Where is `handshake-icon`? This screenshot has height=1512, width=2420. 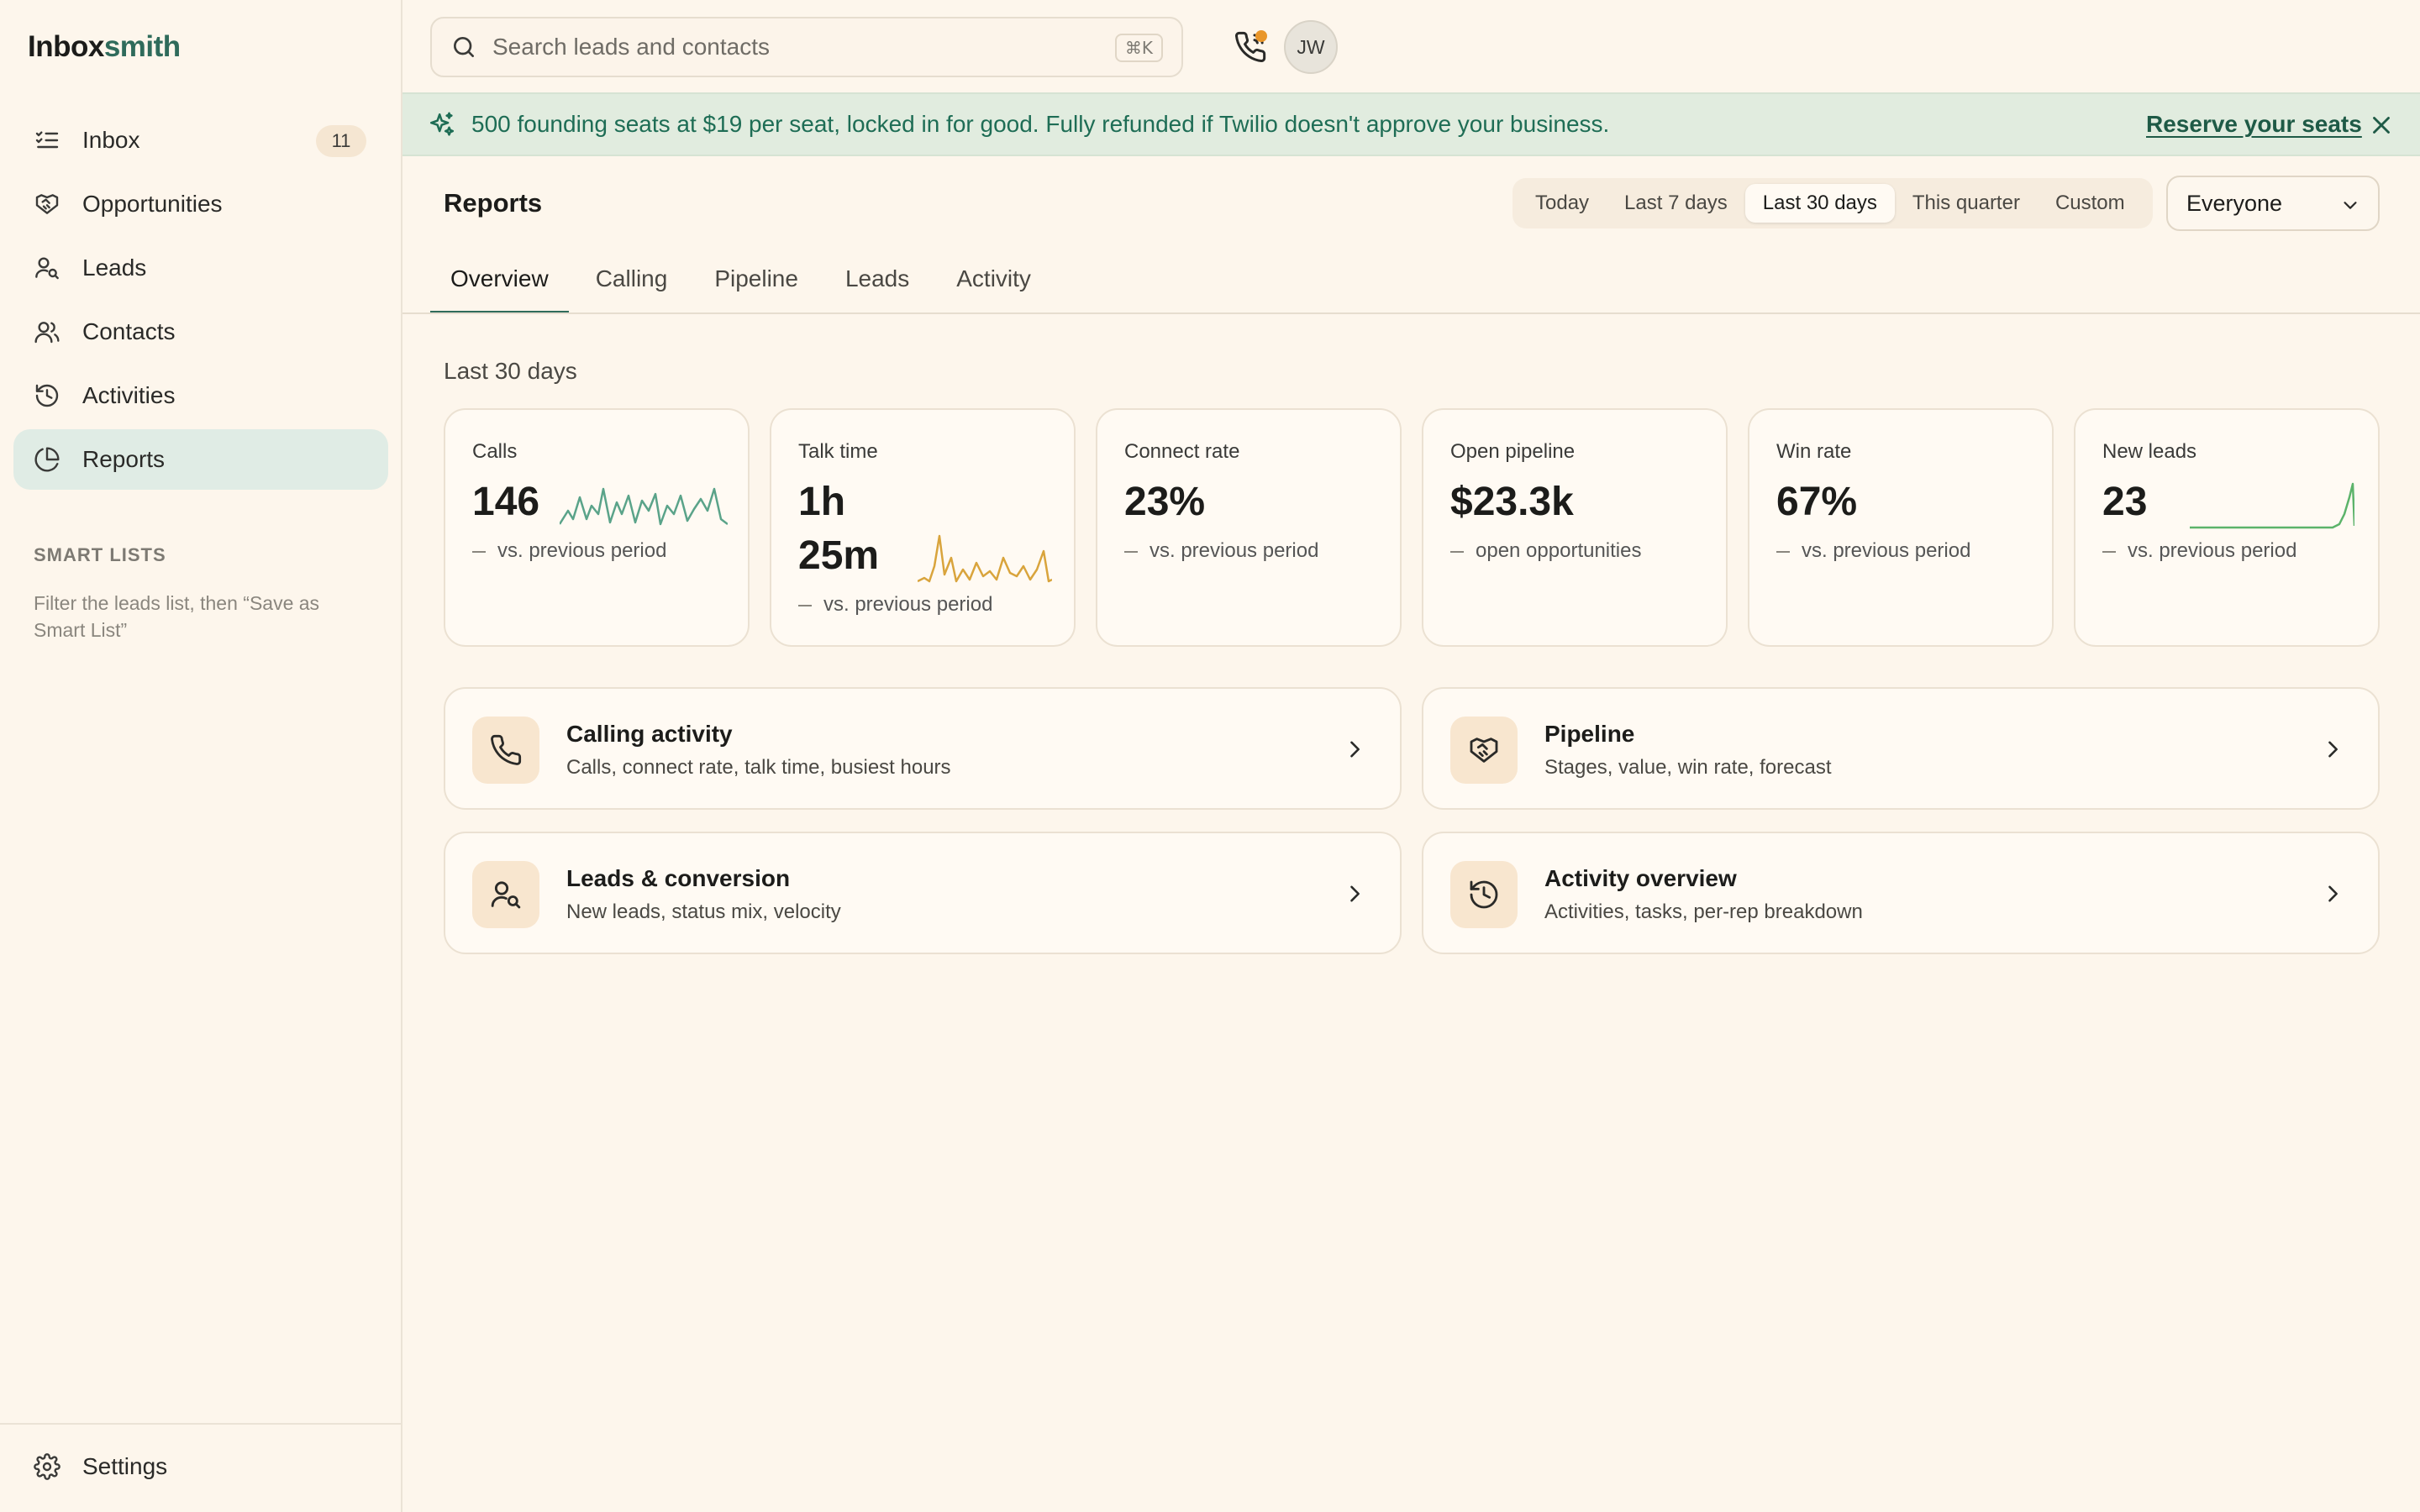 handshake-icon is located at coordinates (1484, 750).